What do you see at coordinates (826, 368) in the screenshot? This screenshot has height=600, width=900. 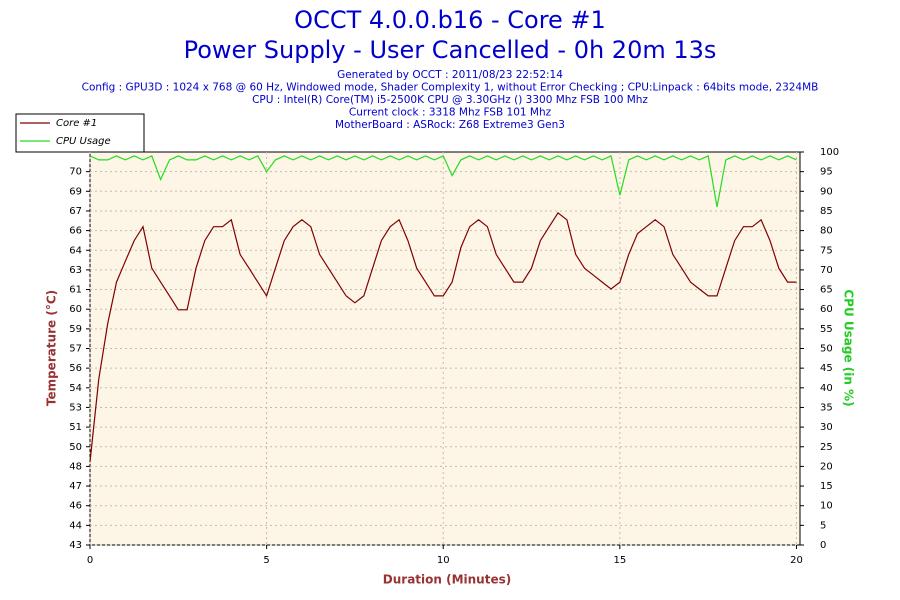 I see `y2-tick-label: 45` at bounding box center [826, 368].